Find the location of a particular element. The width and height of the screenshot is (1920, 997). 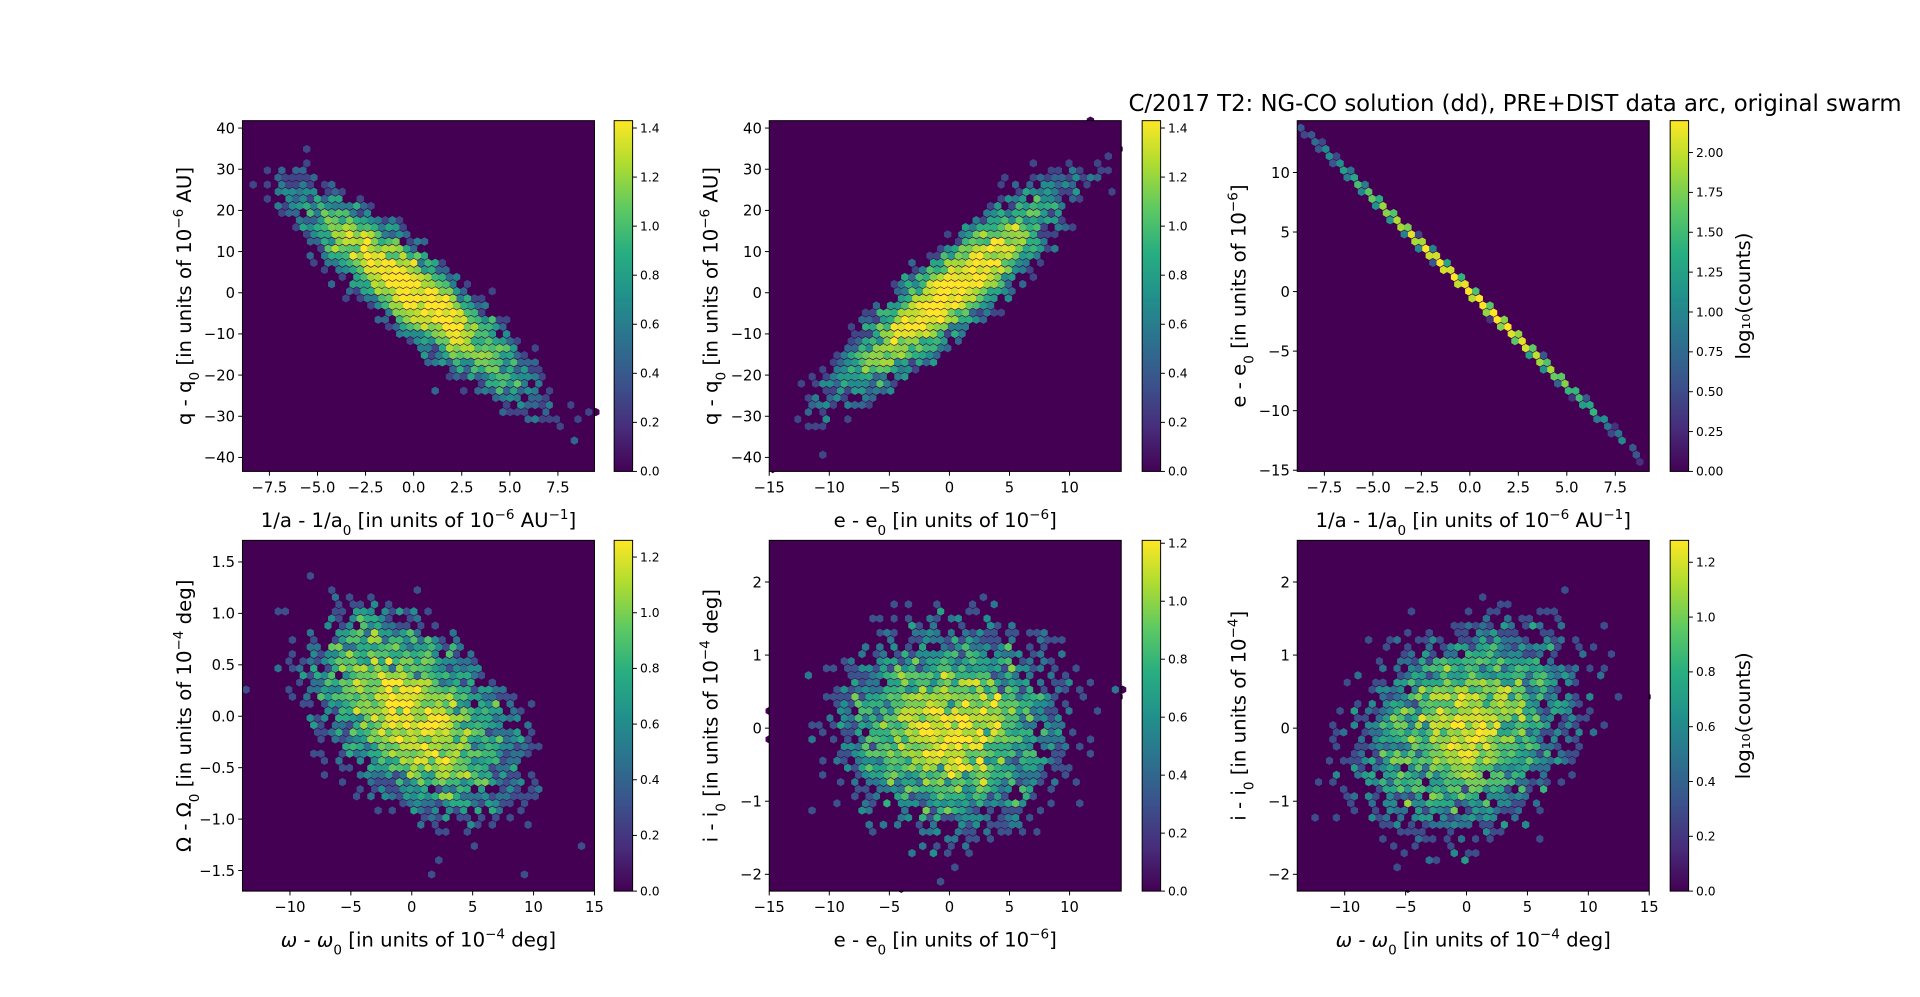

x-tick-label: 7.5 is located at coordinates (1615, 487).